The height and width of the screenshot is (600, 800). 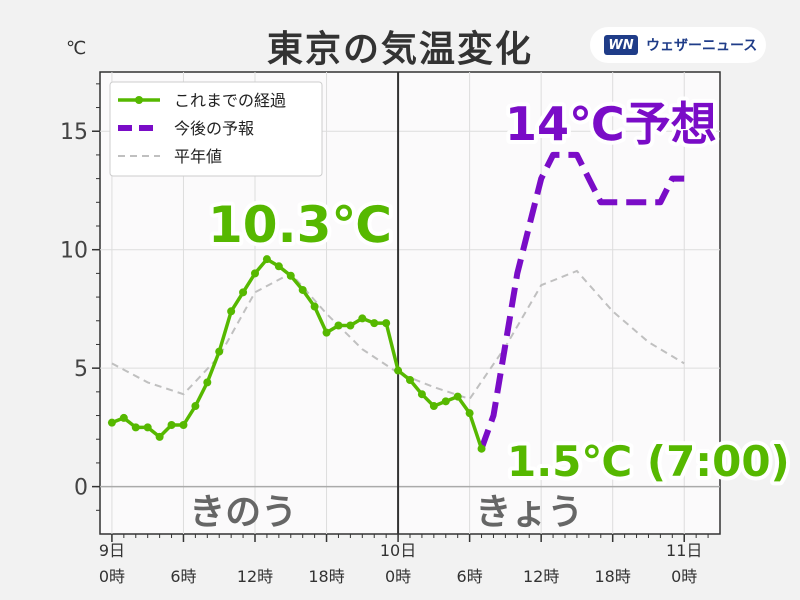 What do you see at coordinates (74, 251) in the screenshot?
I see `y-tick-label: 10` at bounding box center [74, 251].